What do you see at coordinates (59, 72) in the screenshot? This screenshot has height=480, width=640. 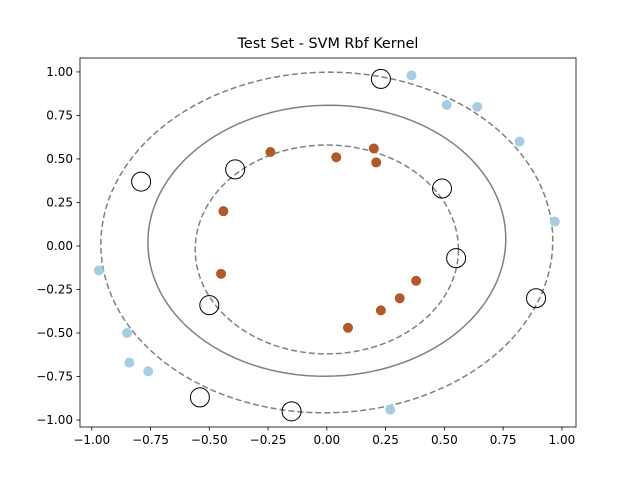 I see `y-tick-label: 1.00` at bounding box center [59, 72].